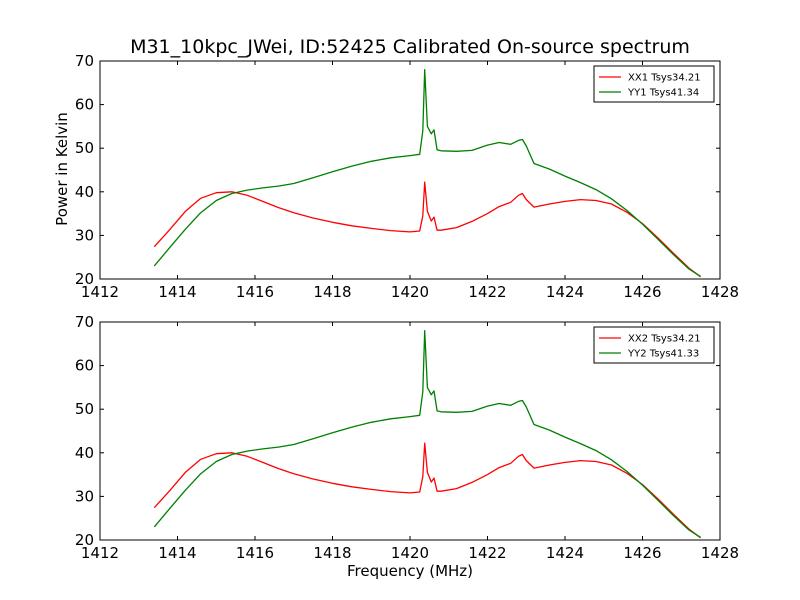 The image size is (800, 600). I want to click on legend-entry: XX2 Tsys34.21, so click(664, 339).